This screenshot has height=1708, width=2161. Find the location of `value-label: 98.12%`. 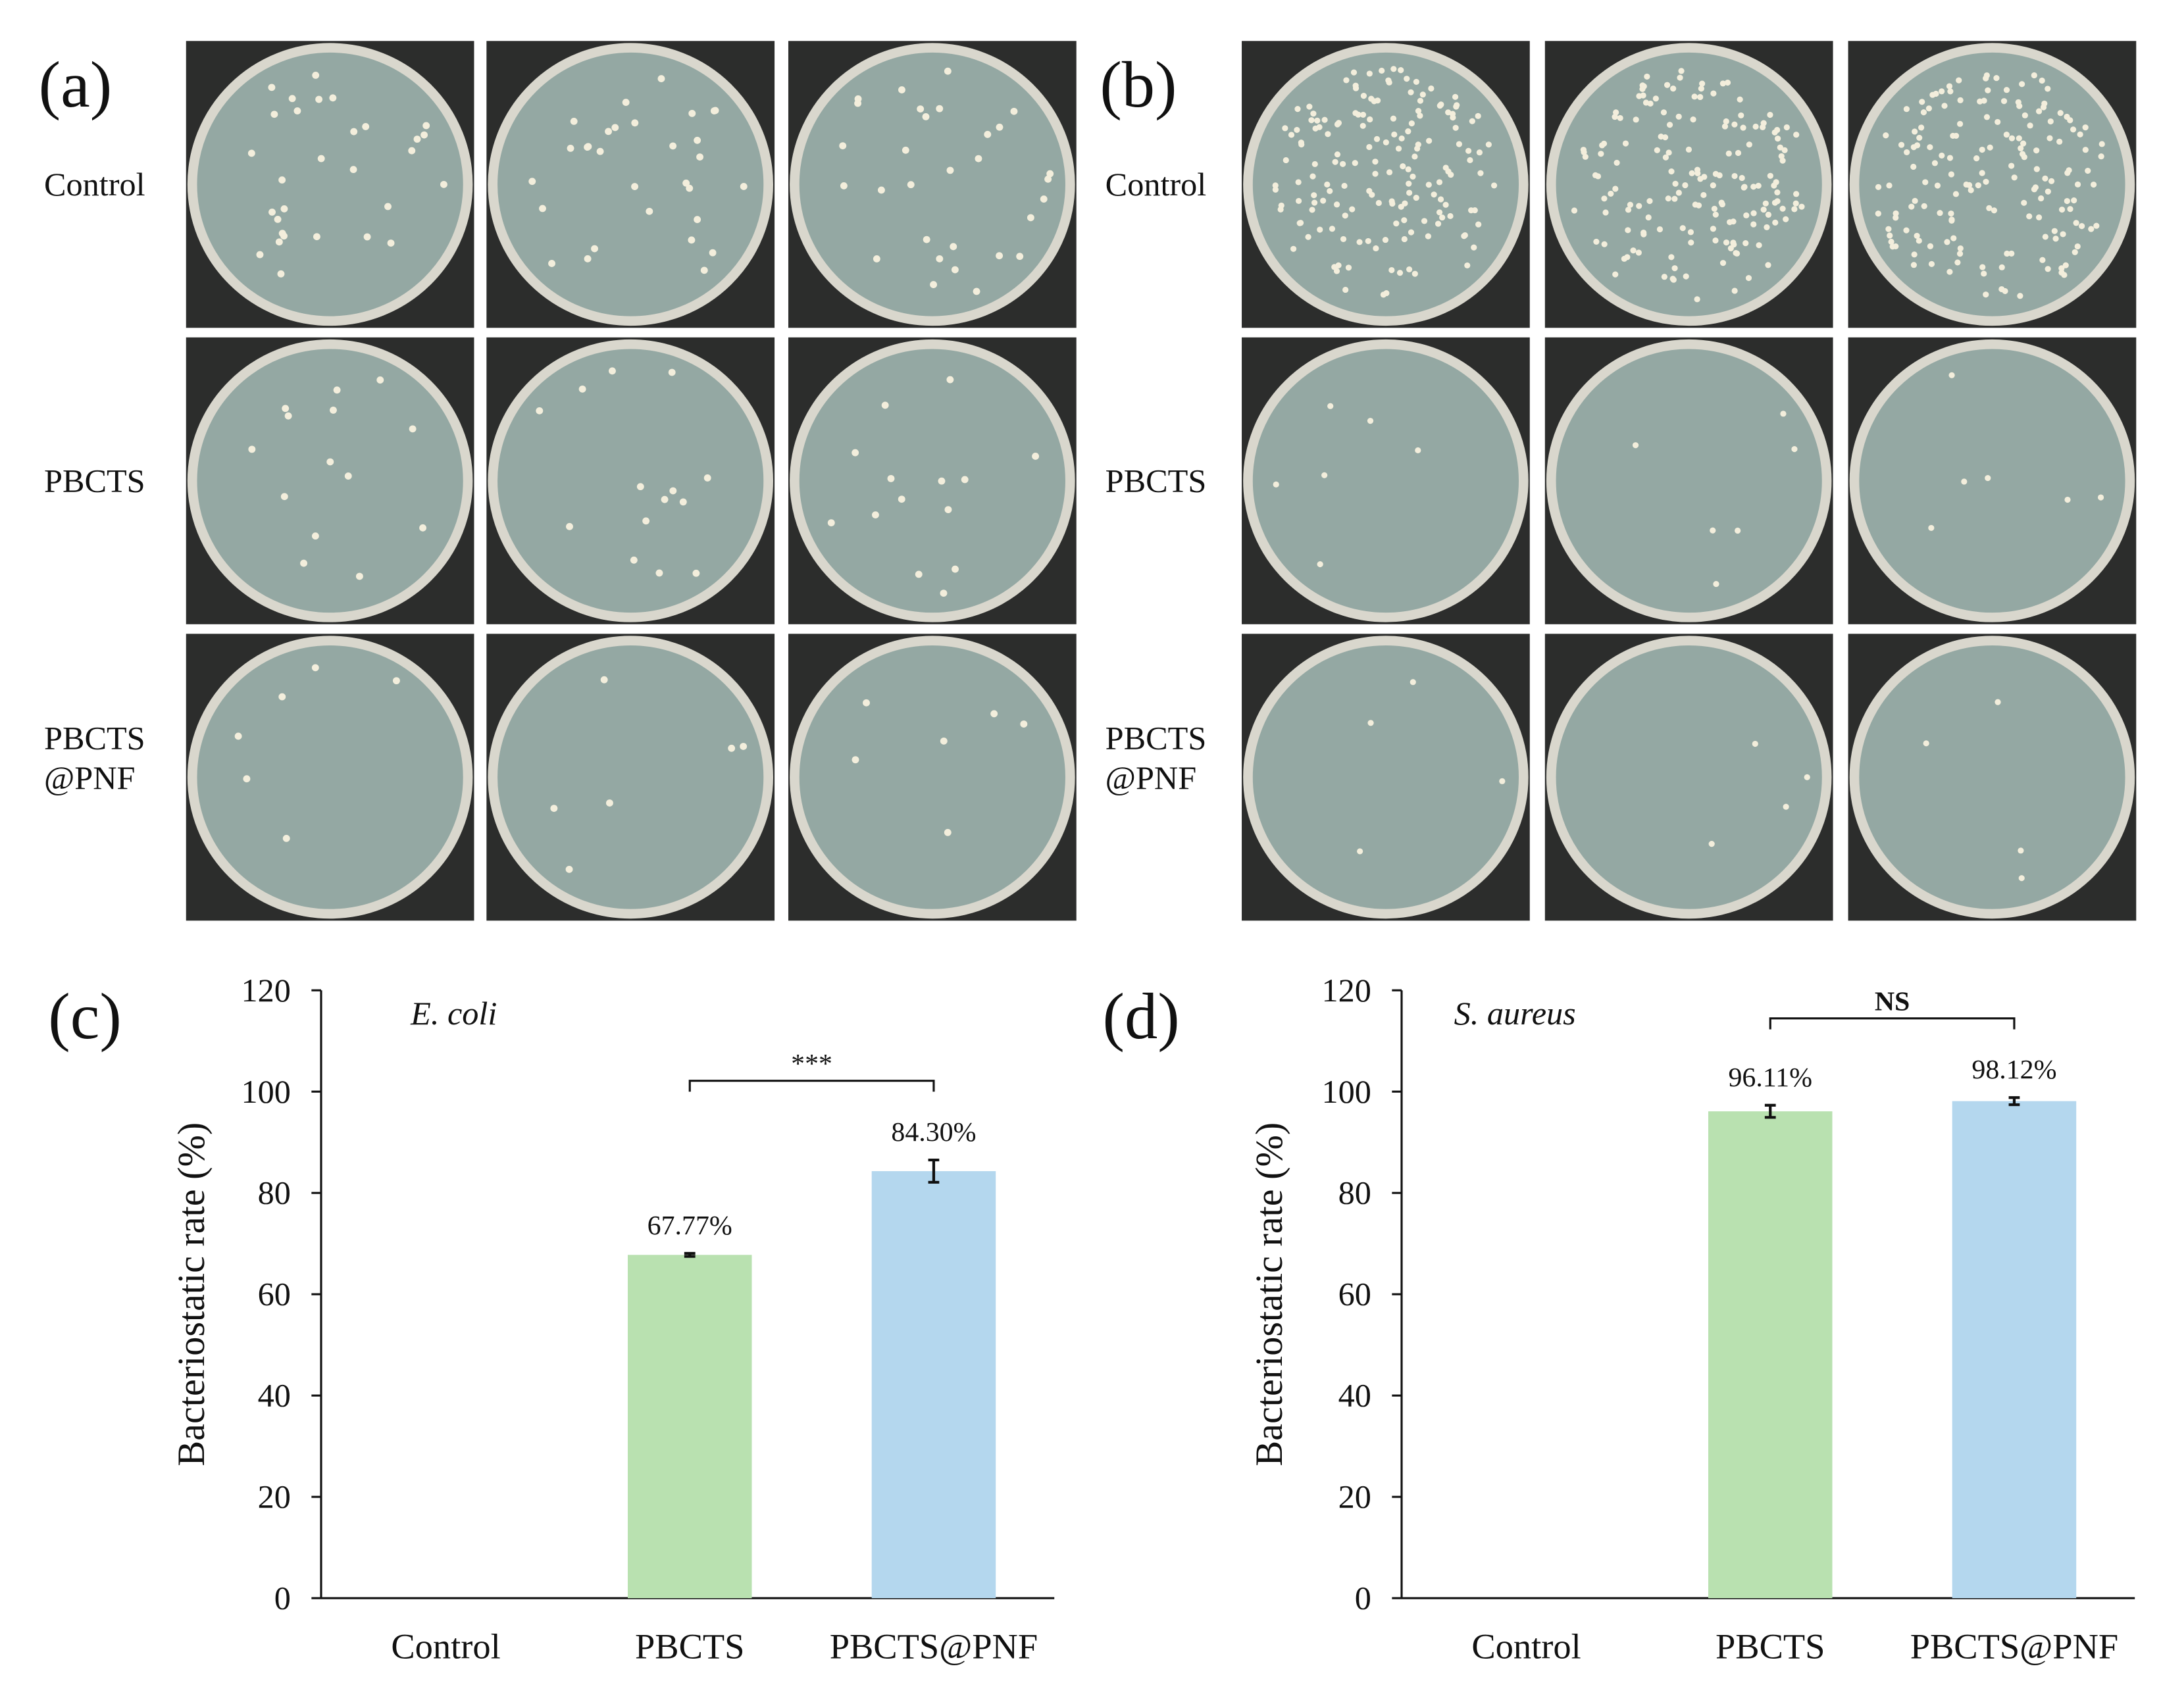

value-label: 98.12% is located at coordinates (2014, 1070).